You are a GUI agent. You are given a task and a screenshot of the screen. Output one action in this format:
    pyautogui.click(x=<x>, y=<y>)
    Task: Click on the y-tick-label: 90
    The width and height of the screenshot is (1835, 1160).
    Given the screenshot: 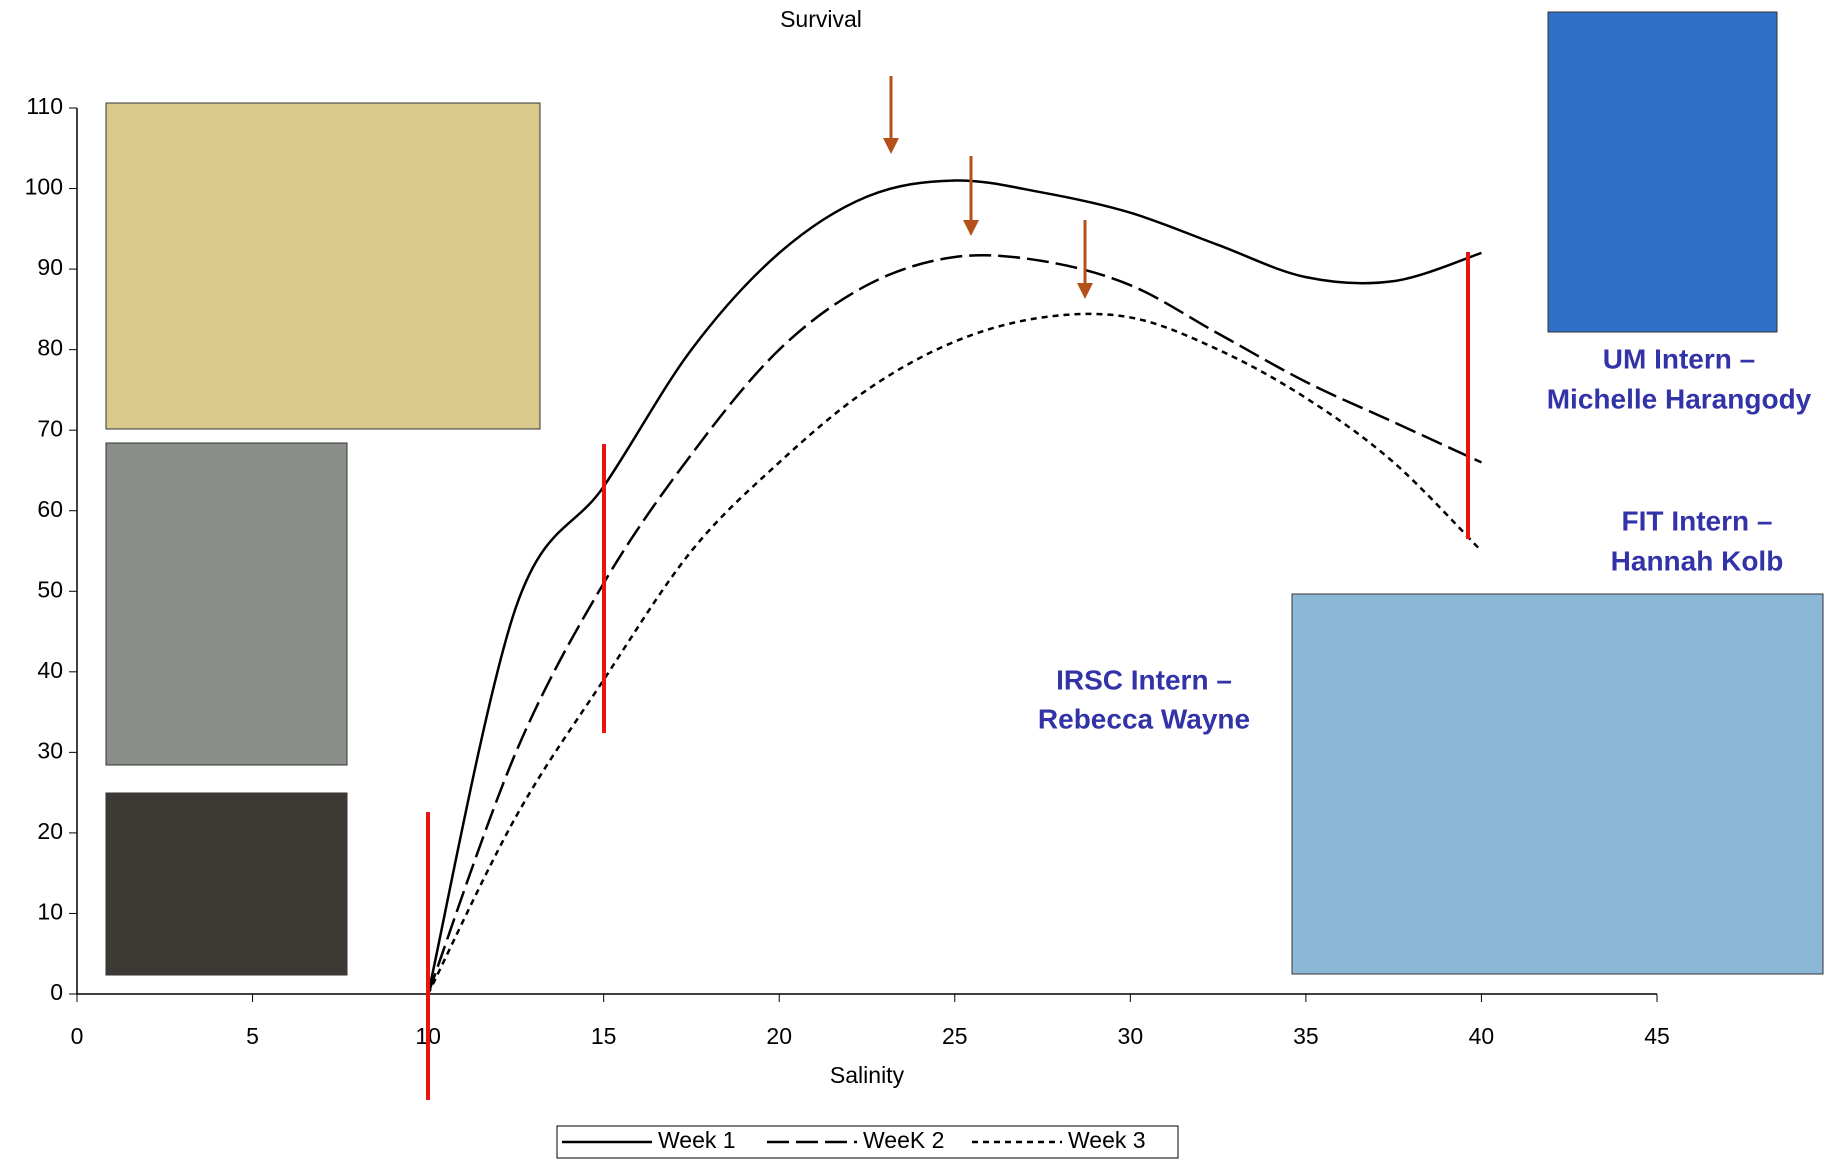 What is the action you would take?
    pyautogui.click(x=50, y=267)
    